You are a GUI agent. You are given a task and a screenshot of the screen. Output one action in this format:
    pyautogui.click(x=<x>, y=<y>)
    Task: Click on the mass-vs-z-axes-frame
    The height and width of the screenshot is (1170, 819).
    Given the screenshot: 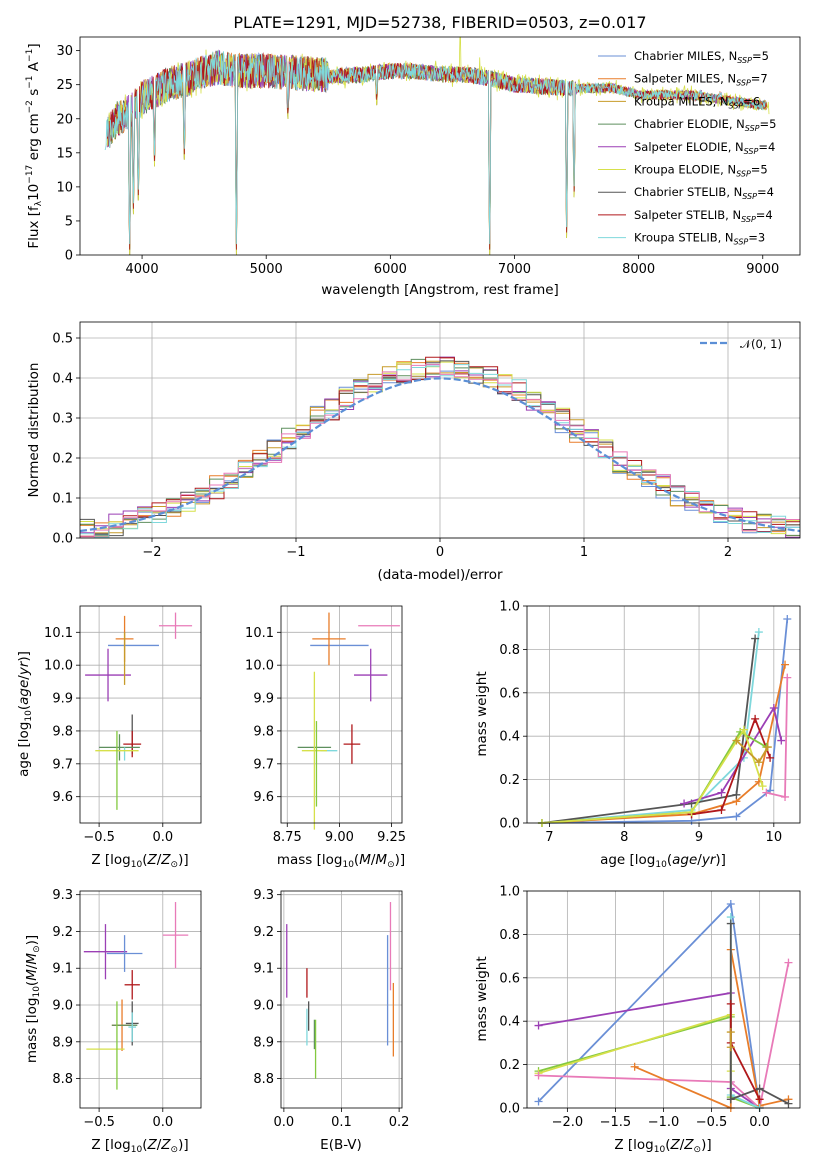 What is the action you would take?
    pyautogui.click(x=140, y=999)
    